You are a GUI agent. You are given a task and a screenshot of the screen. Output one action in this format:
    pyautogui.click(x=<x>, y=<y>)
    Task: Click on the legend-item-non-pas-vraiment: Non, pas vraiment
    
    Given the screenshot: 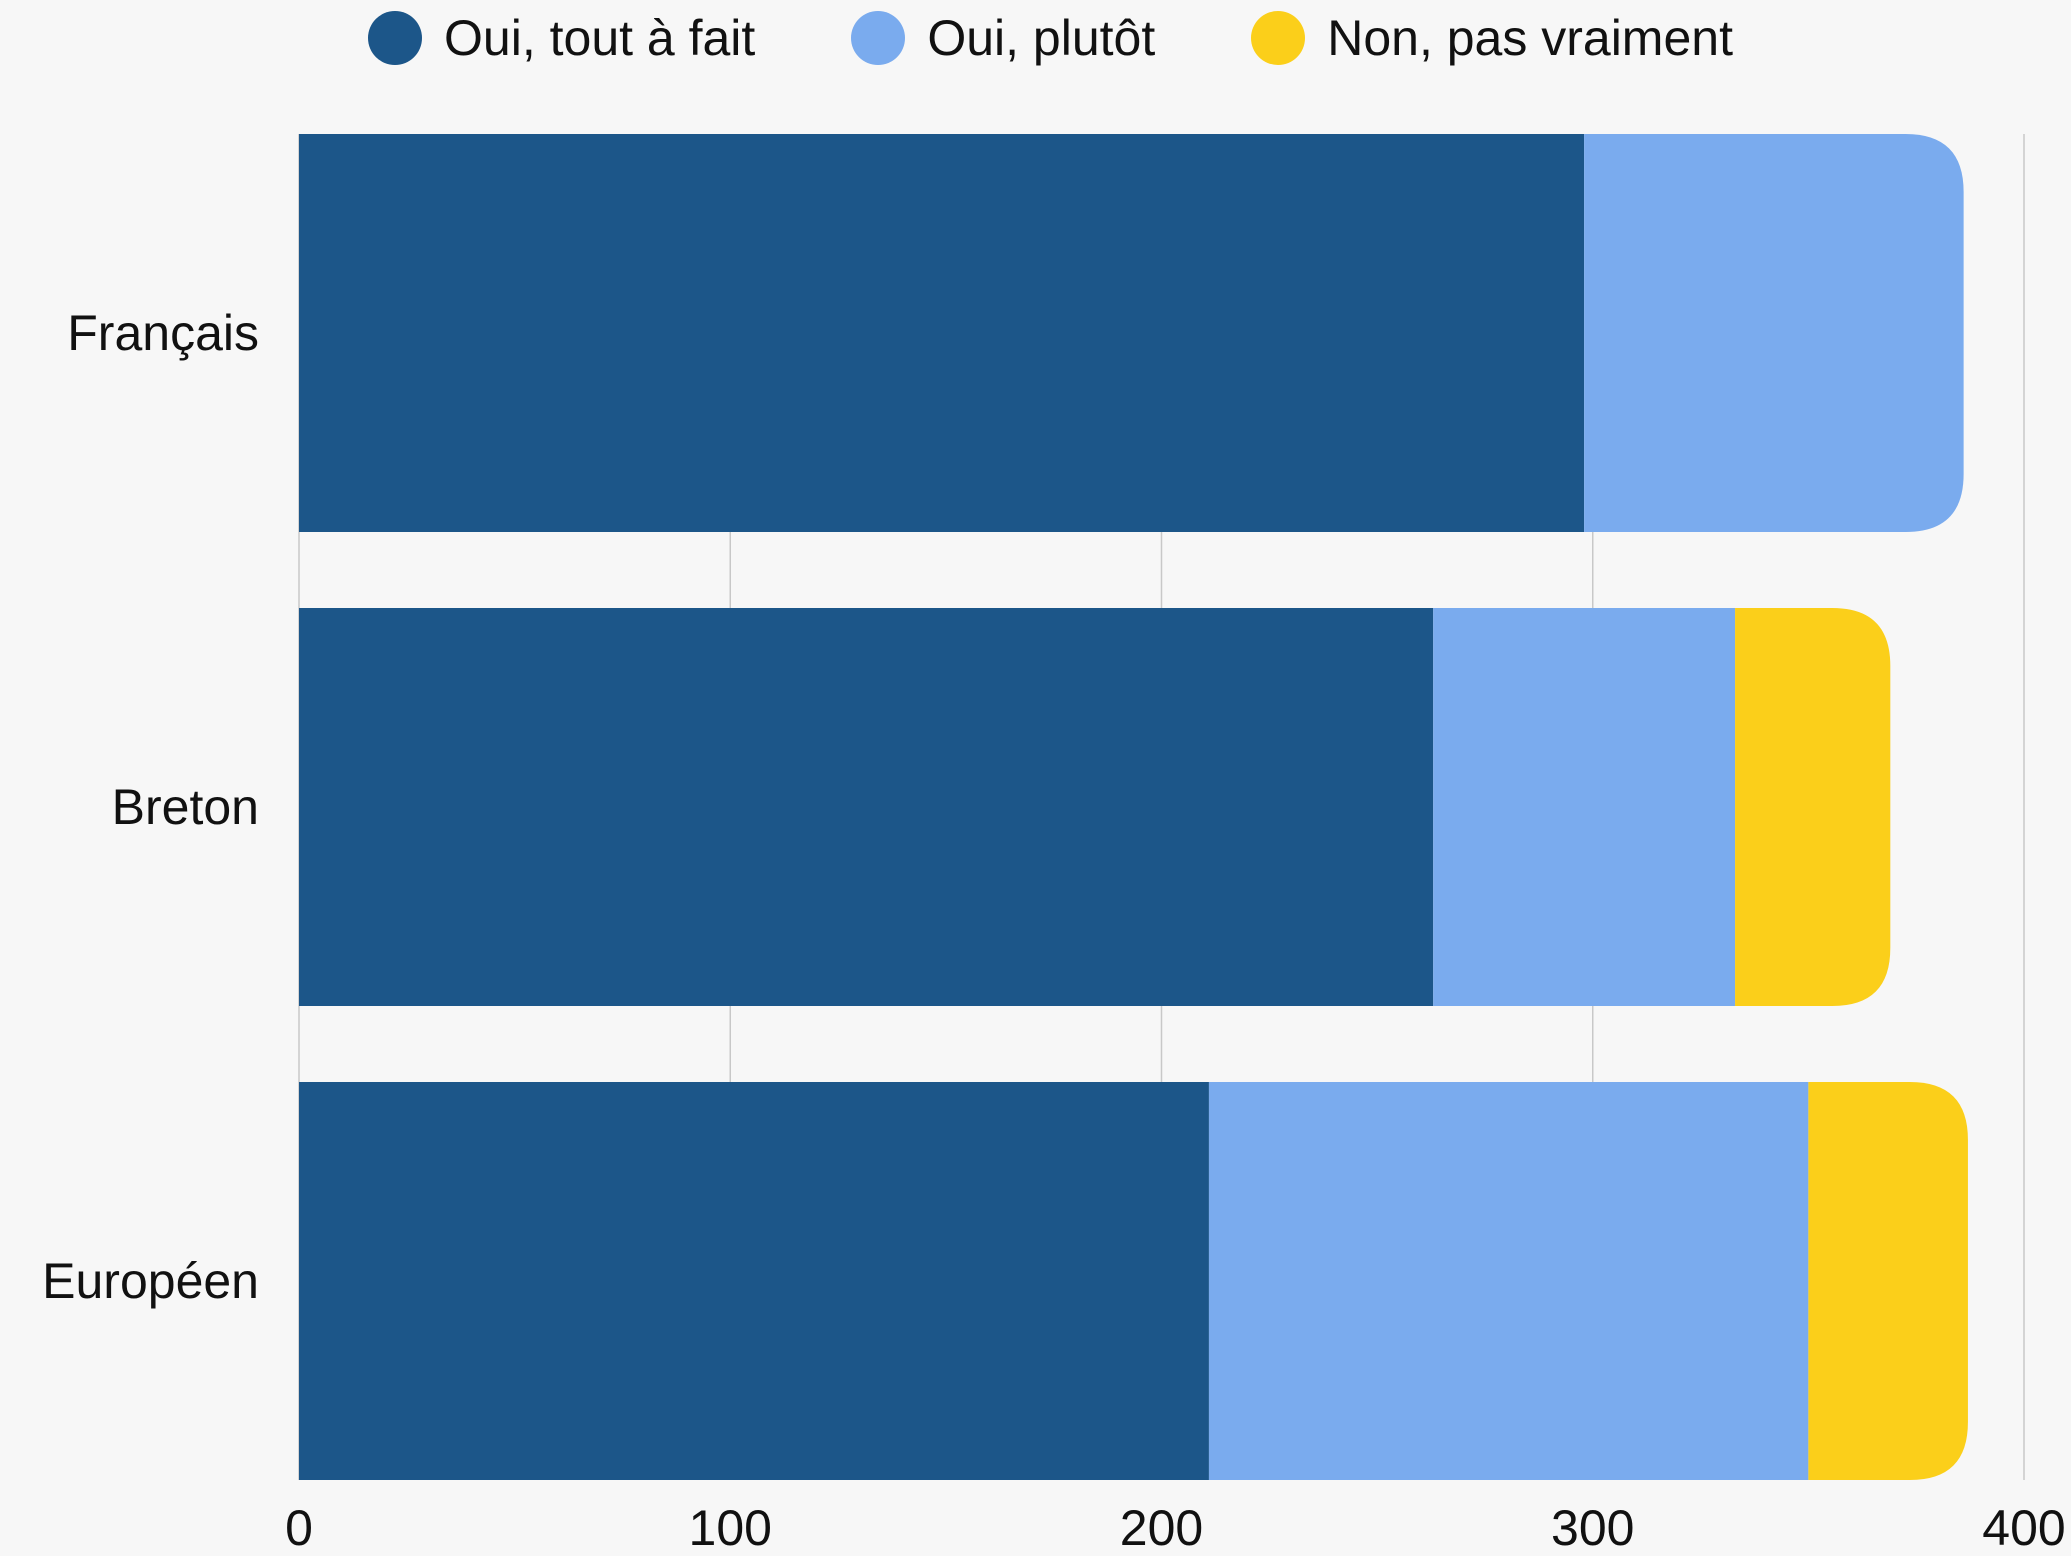 What is the action you would take?
    pyautogui.click(x=1492, y=38)
    